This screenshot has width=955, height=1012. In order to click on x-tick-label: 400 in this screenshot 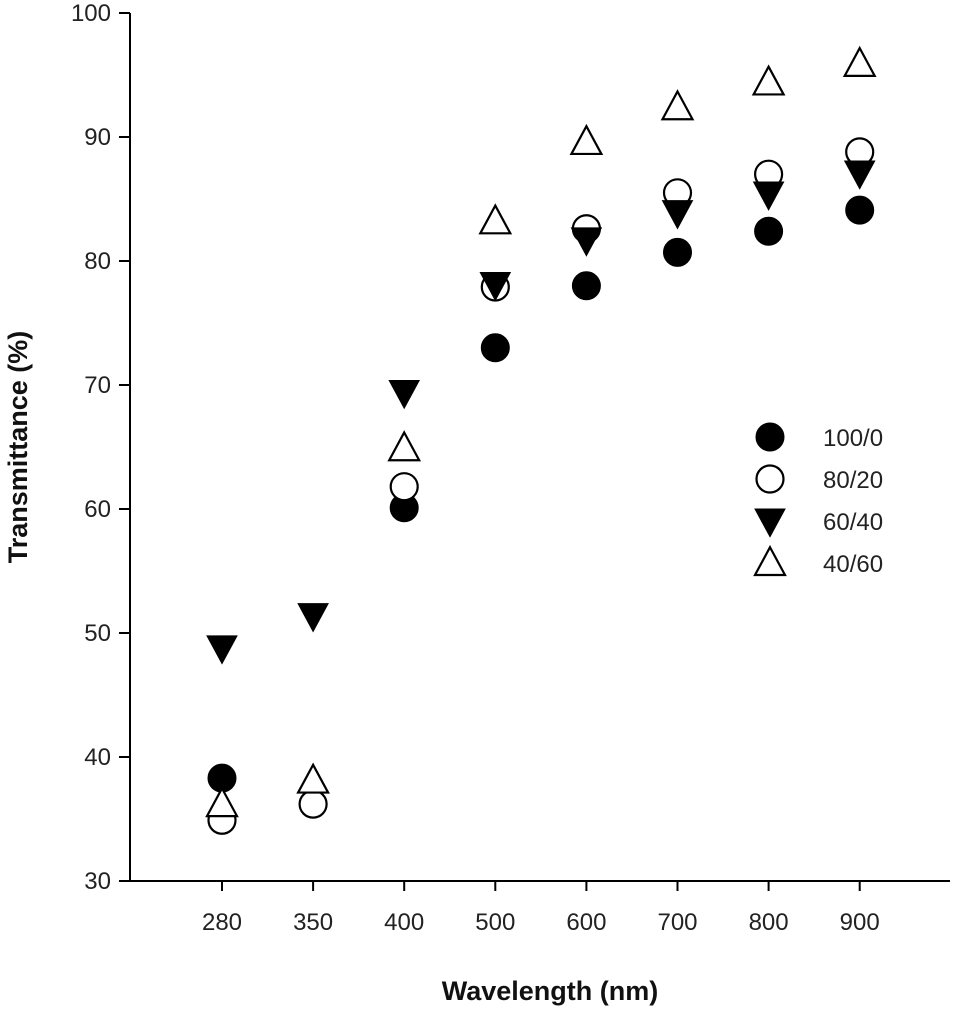, I will do `click(404, 922)`.